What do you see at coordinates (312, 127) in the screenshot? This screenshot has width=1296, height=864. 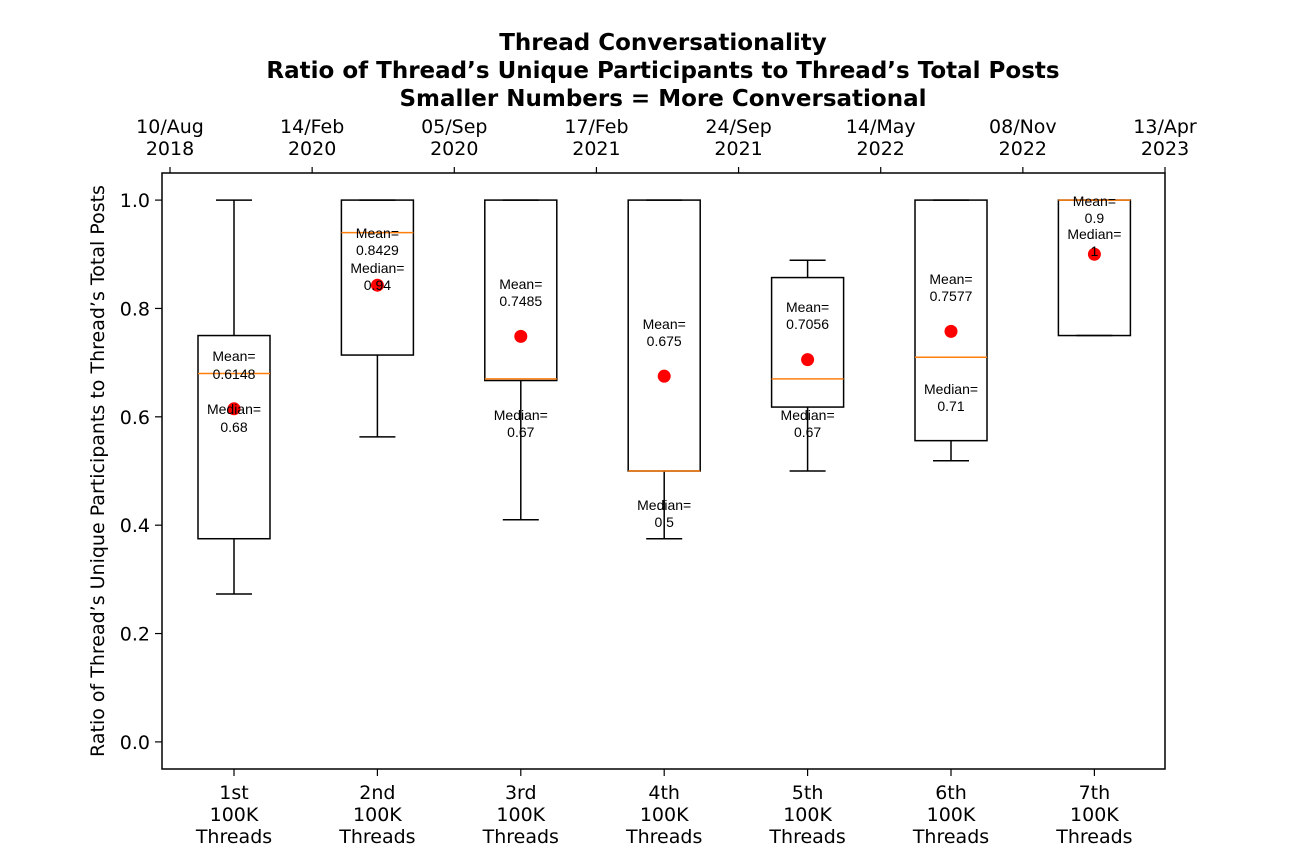 I see `top-tick-label-date: 14/Feb` at bounding box center [312, 127].